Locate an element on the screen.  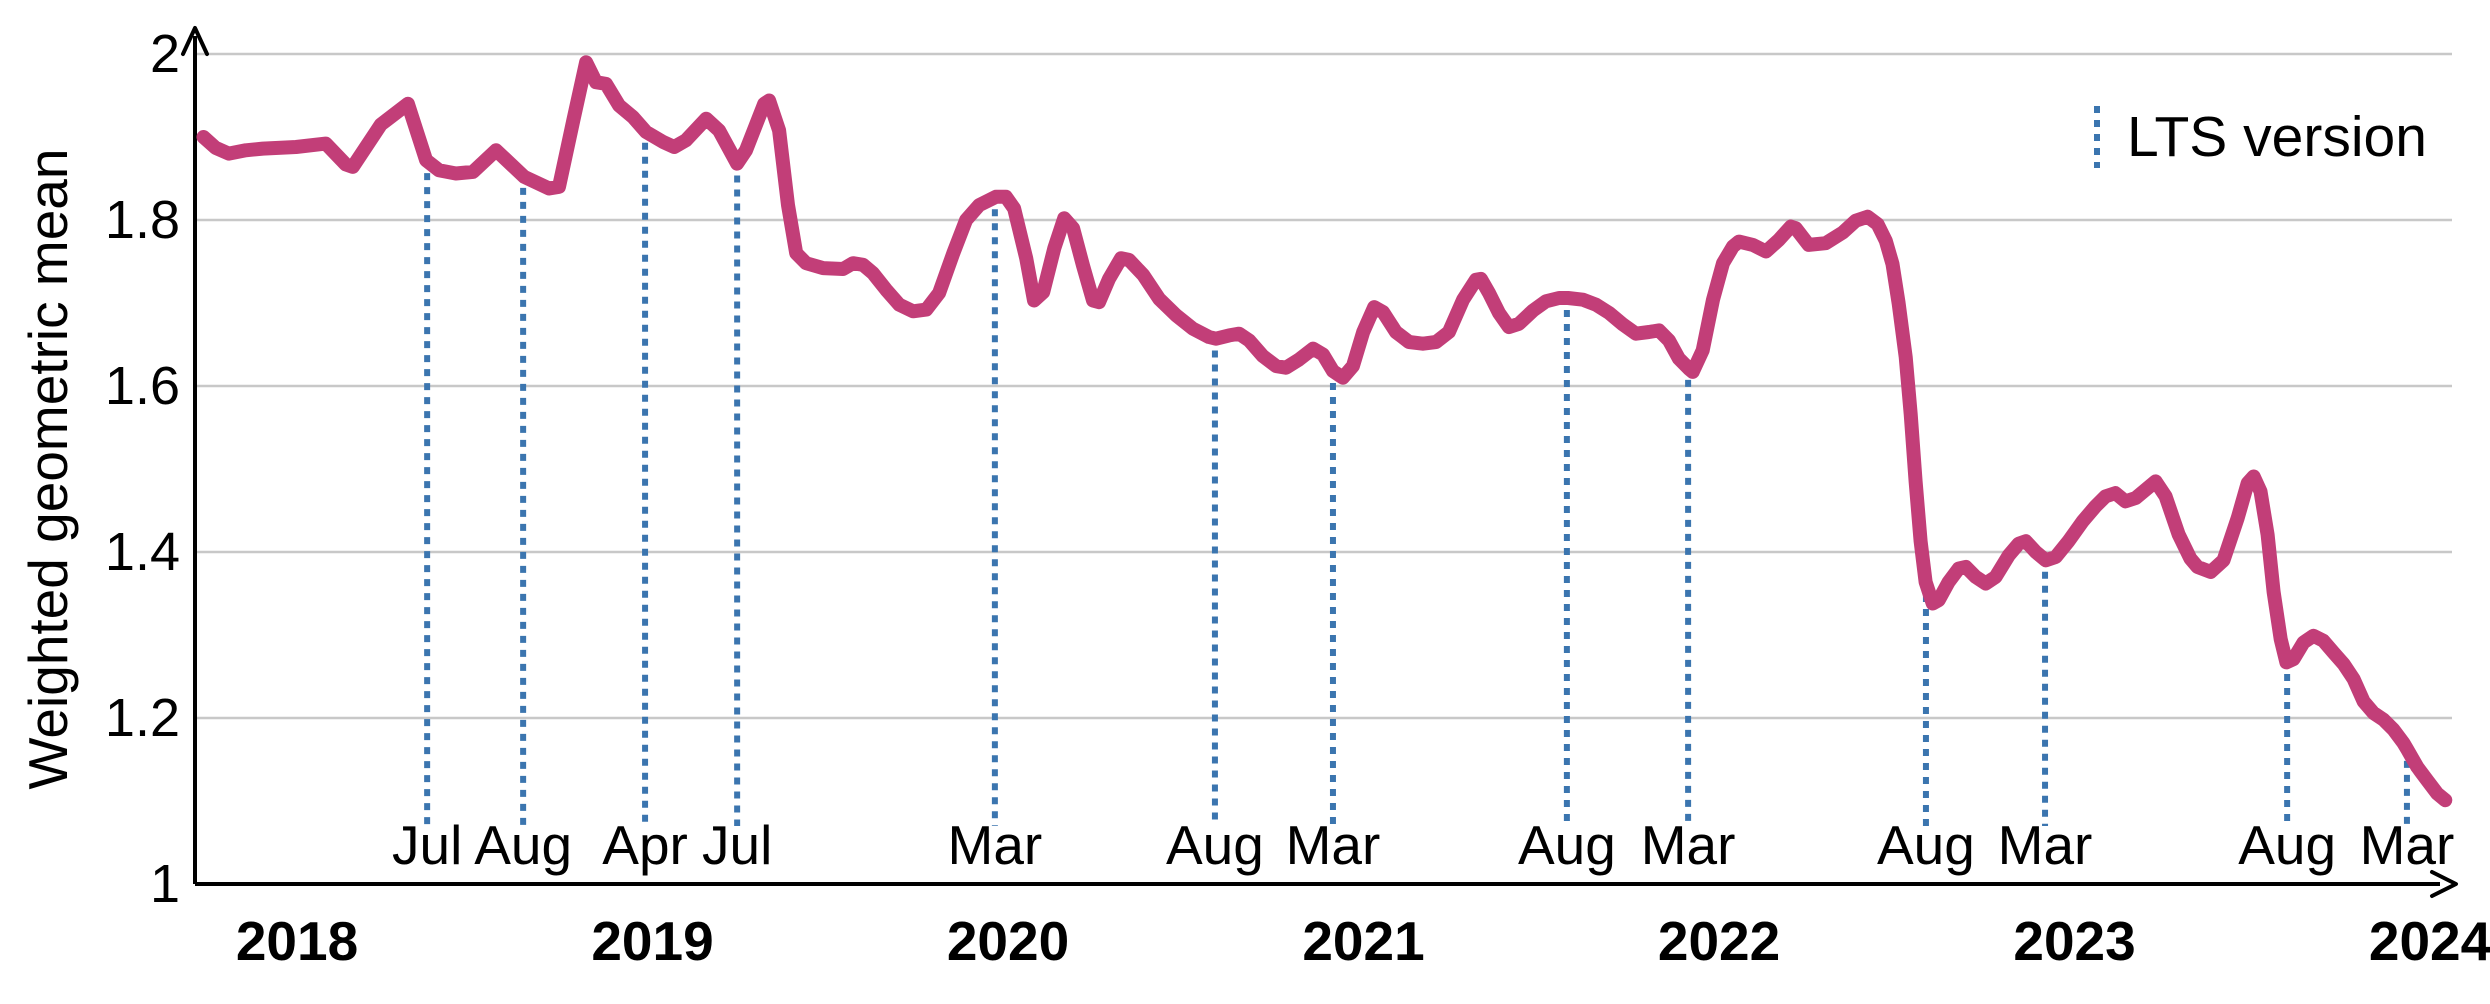
y-tick-label: 1.4 is located at coordinates (142, 552).